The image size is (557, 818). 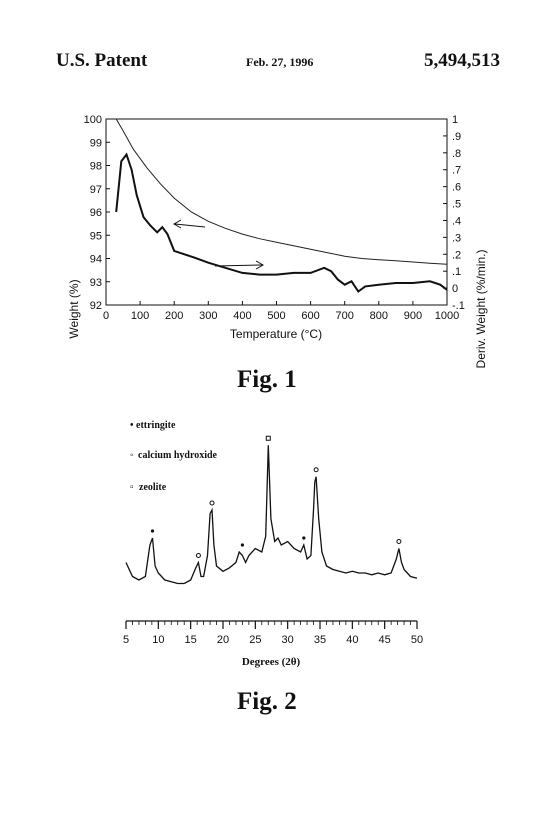 What do you see at coordinates (379, 316) in the screenshot?
I see `x-tick-label: 800` at bounding box center [379, 316].